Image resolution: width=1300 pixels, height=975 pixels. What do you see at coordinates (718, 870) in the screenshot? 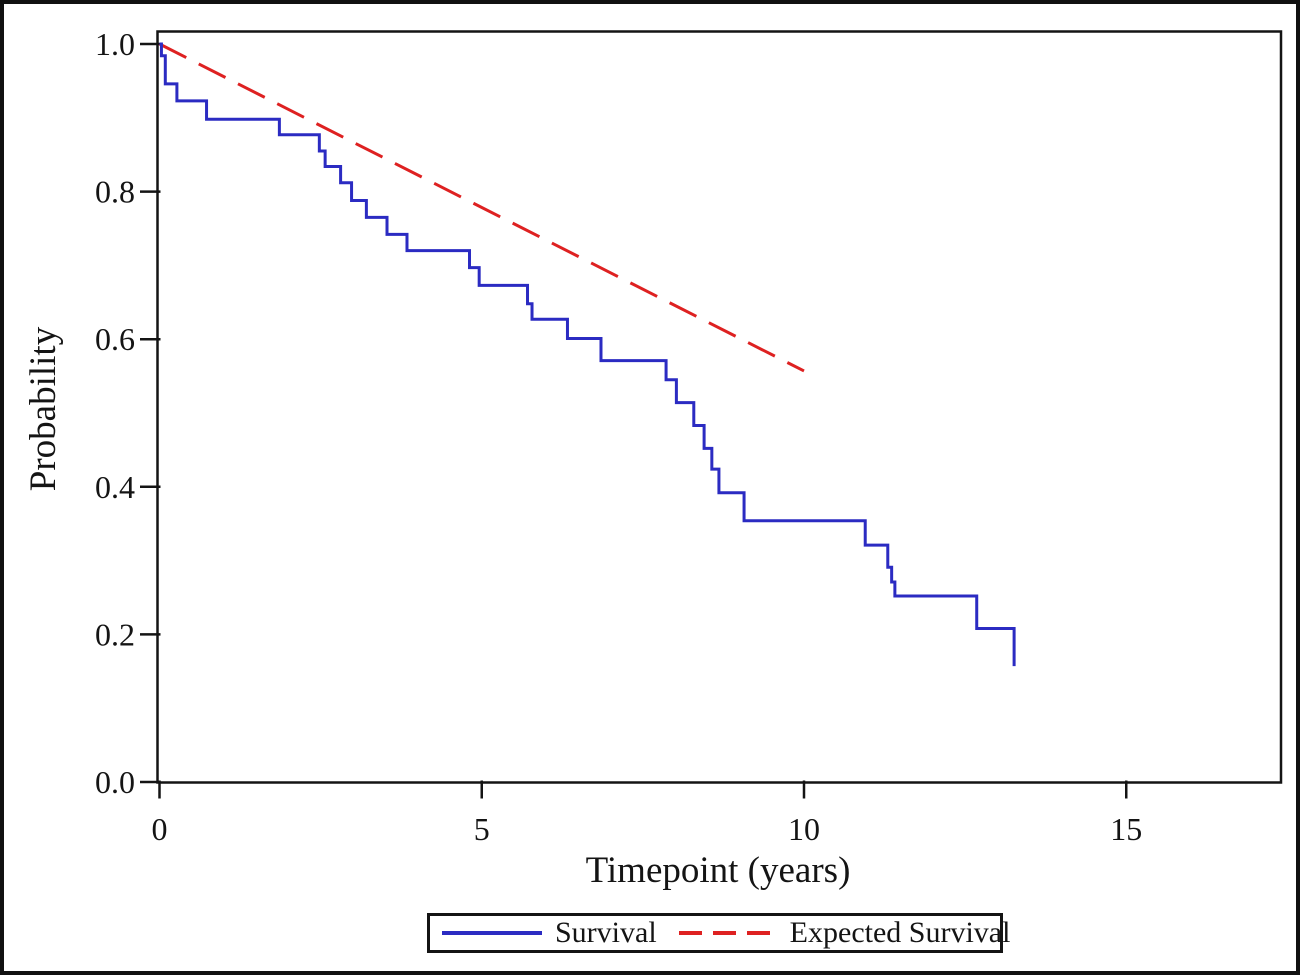
I see `x-axis-title: Timepoint (years)` at bounding box center [718, 870].